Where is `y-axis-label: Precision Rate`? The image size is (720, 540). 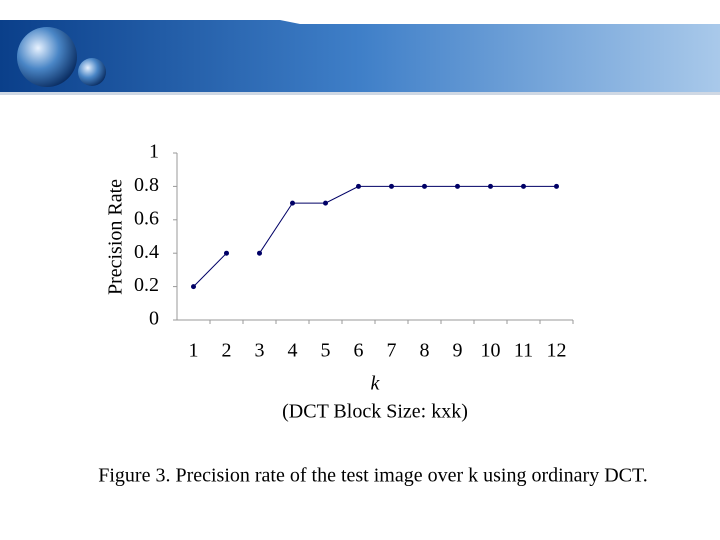 y-axis-label: Precision Rate is located at coordinates (116, 237).